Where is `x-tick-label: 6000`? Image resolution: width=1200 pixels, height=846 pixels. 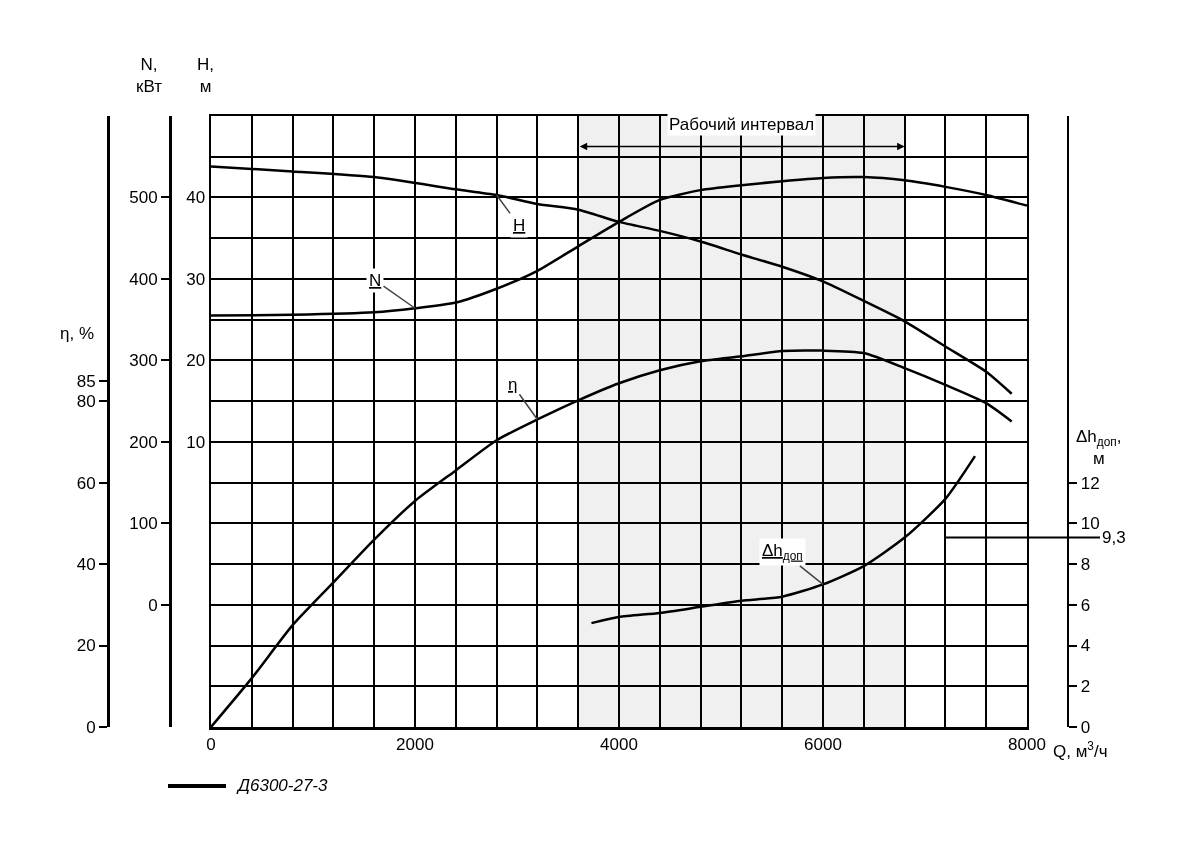 x-tick-label: 6000 is located at coordinates (823, 744).